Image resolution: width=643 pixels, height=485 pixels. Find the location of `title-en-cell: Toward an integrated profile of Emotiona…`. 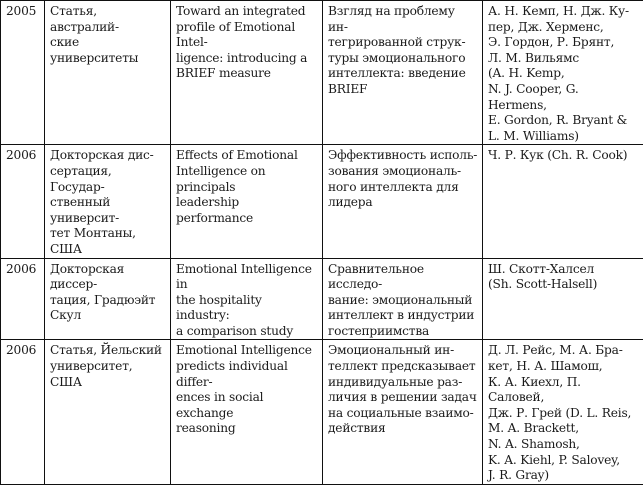

title-en-cell: Toward an integrated profile of Emotiona… is located at coordinates (247, 73).